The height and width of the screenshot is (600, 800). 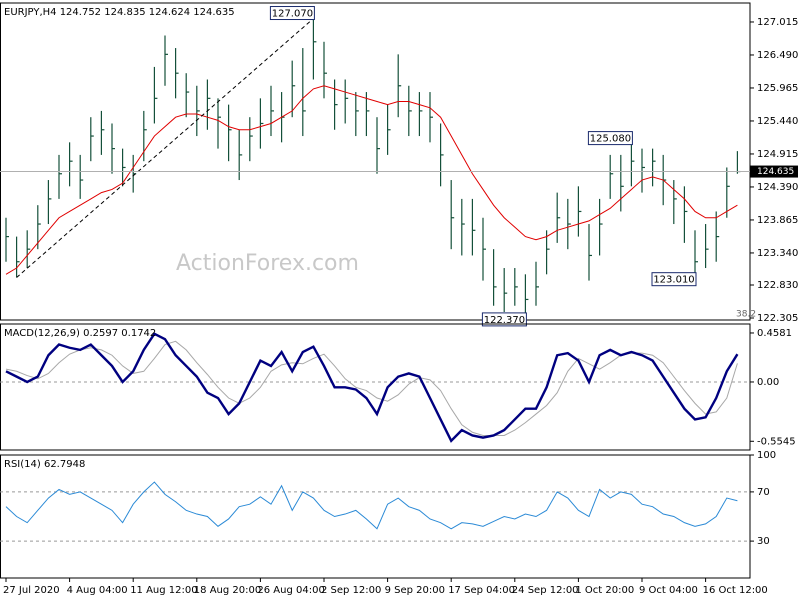 I want to click on x-tick-label: 18 Aug 20:00, so click(x=227, y=590).